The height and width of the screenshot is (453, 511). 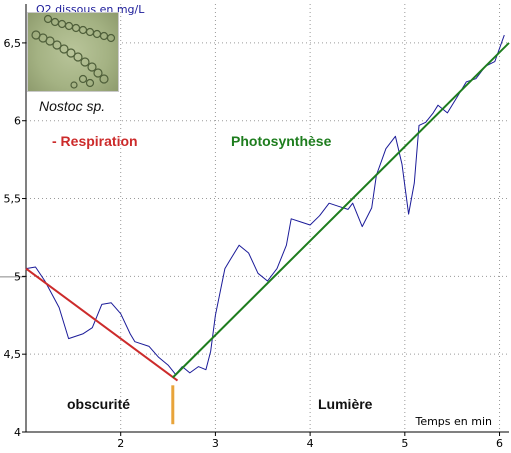 What do you see at coordinates (120, 443) in the screenshot?
I see `x-tick-label: 2` at bounding box center [120, 443].